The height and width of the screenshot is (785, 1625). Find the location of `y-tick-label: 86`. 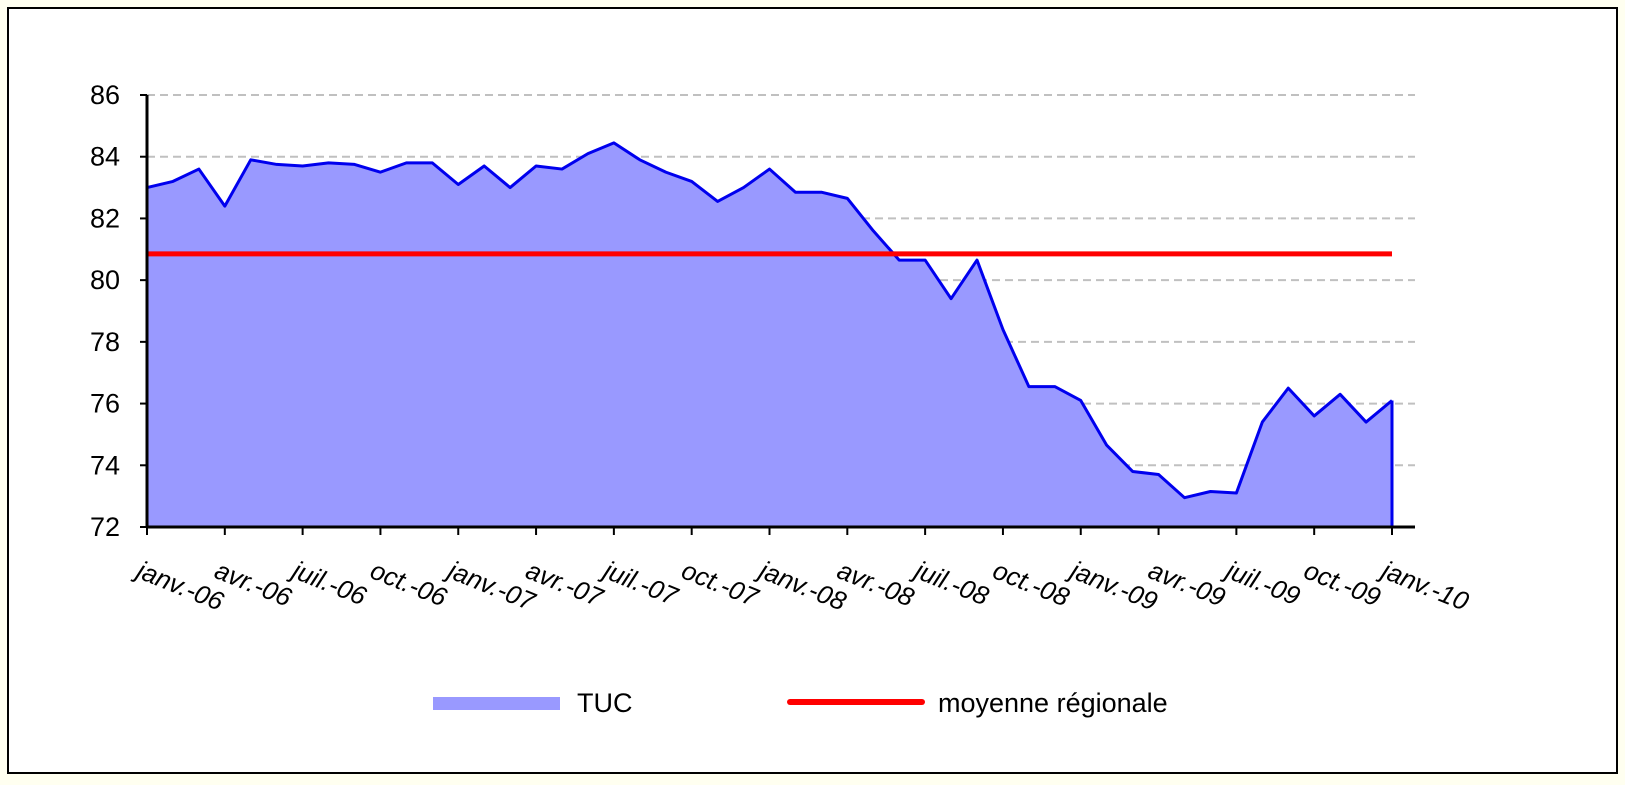

y-tick-label: 86 is located at coordinates (105, 95).